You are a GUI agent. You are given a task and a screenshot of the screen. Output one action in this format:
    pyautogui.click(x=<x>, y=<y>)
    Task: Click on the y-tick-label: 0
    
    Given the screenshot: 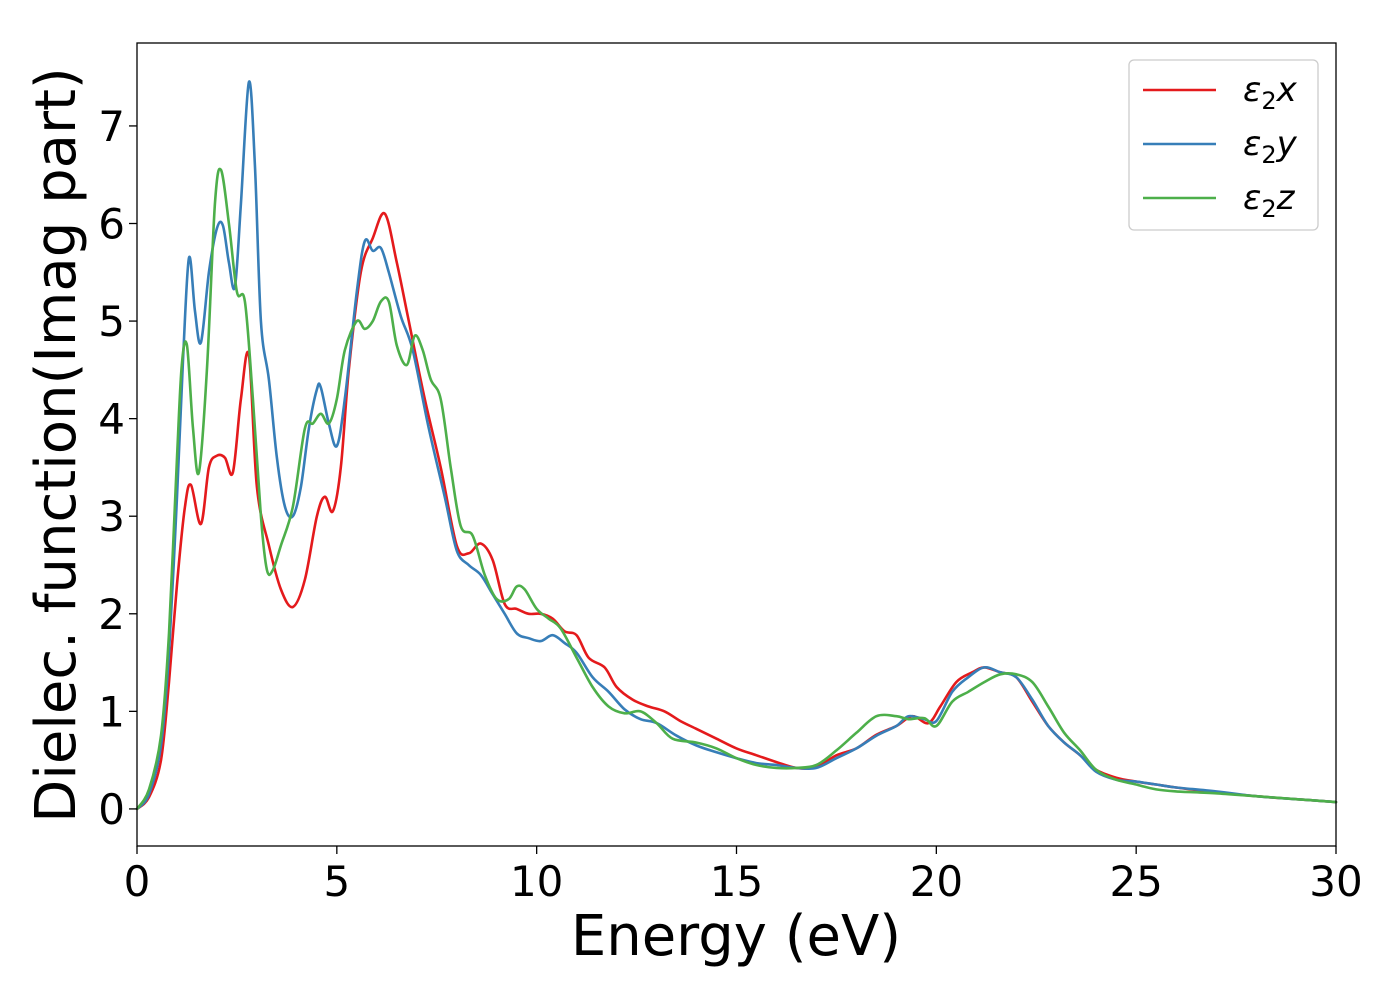 What is the action you would take?
    pyautogui.click(x=111, y=809)
    